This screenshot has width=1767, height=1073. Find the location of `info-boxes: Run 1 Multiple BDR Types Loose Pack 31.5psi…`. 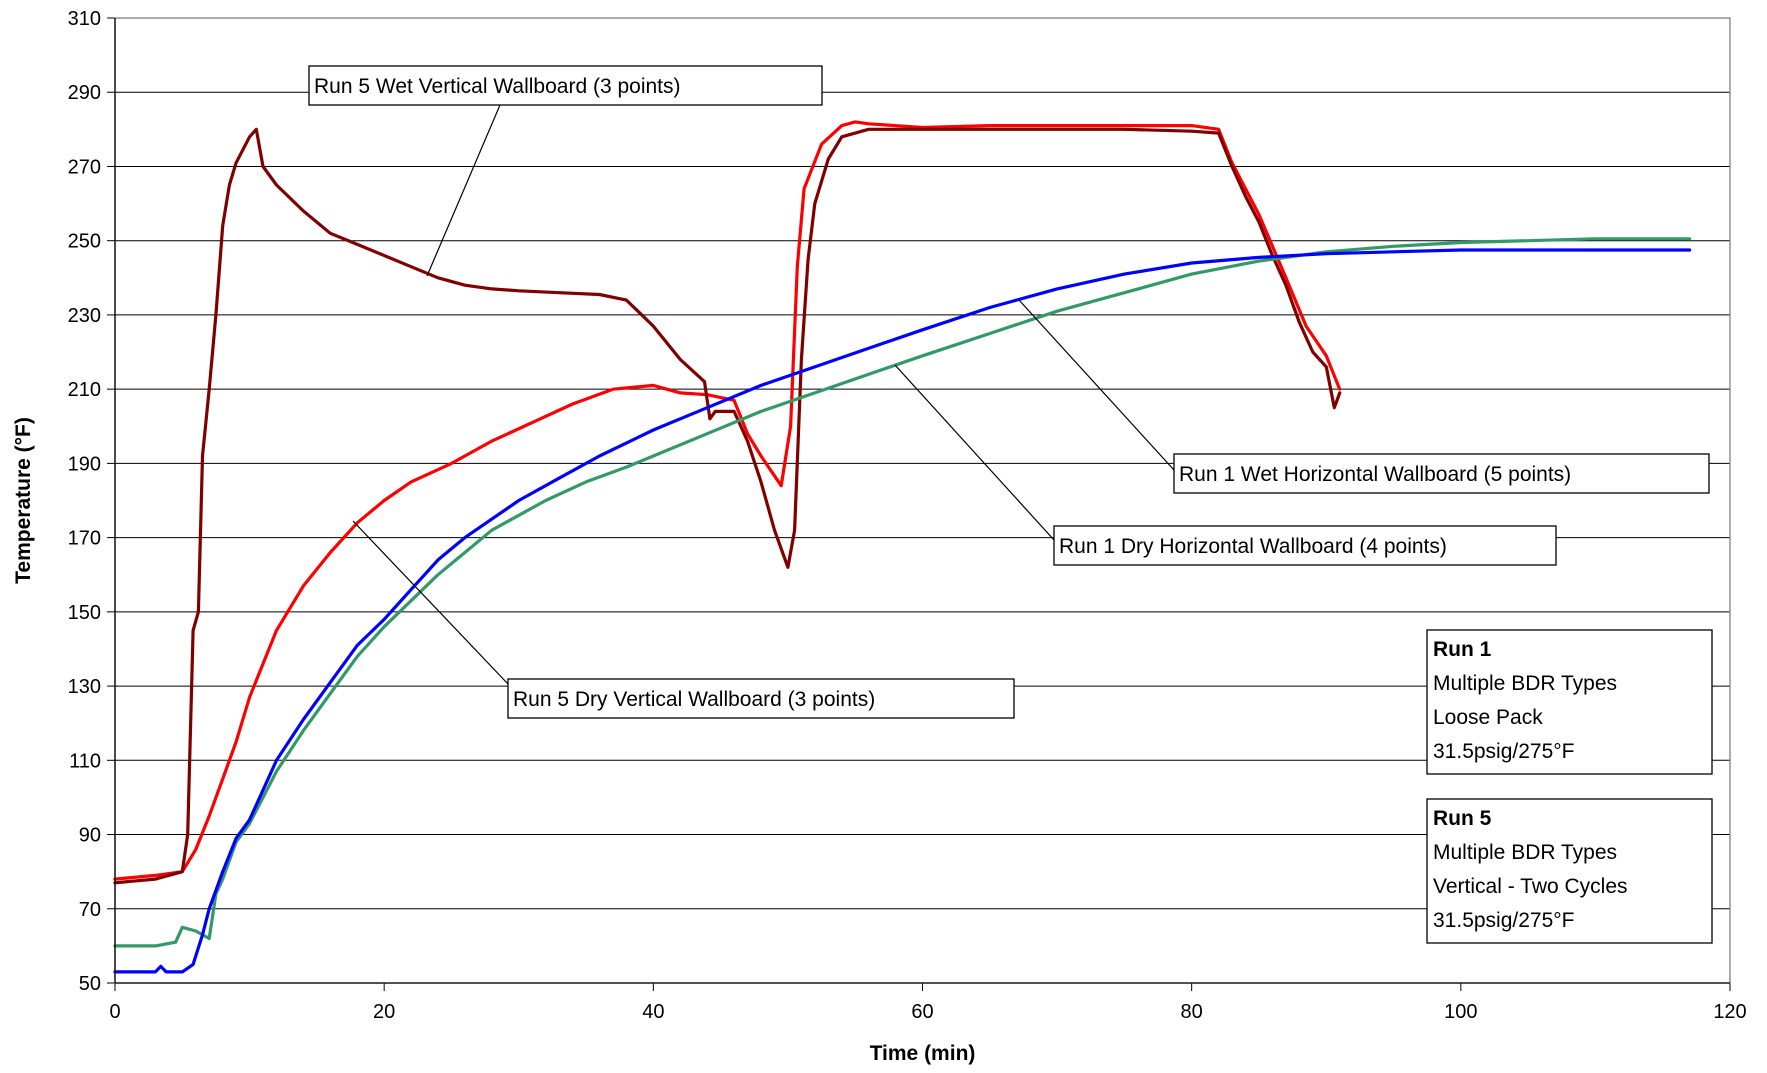

info-boxes: Run 1 Multiple BDR Types Loose Pack 31.5psi… is located at coordinates (1569, 786).